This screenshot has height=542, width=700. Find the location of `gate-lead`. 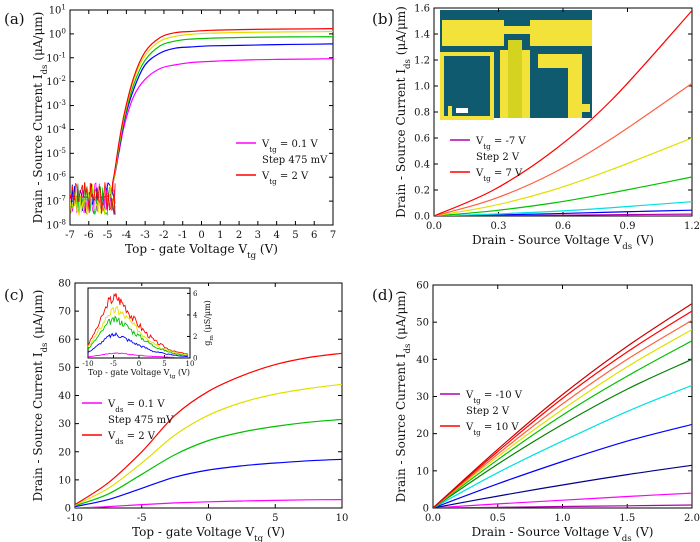

gate-lead is located at coordinates (515, 30).